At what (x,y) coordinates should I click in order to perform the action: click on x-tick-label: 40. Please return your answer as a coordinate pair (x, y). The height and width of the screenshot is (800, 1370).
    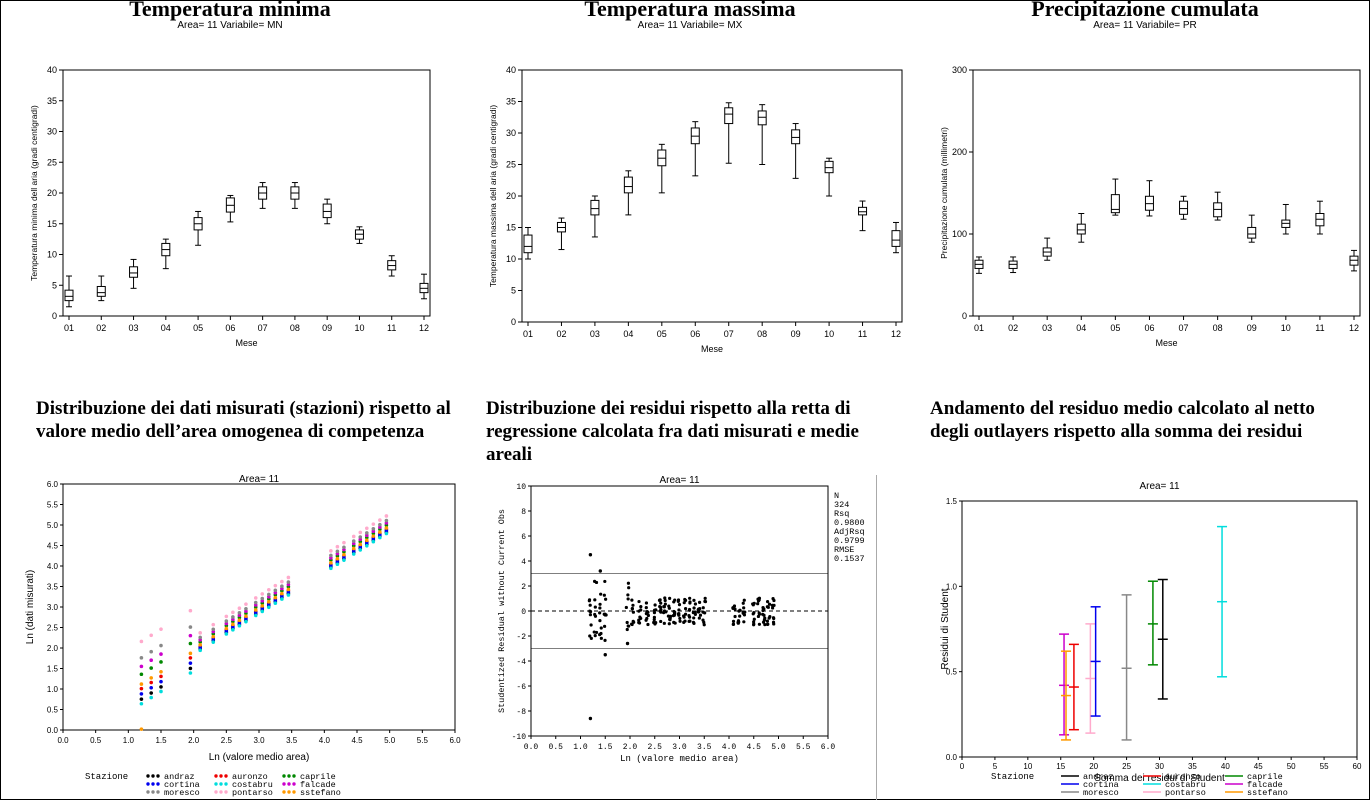
    Looking at the image, I should click on (1225, 766).